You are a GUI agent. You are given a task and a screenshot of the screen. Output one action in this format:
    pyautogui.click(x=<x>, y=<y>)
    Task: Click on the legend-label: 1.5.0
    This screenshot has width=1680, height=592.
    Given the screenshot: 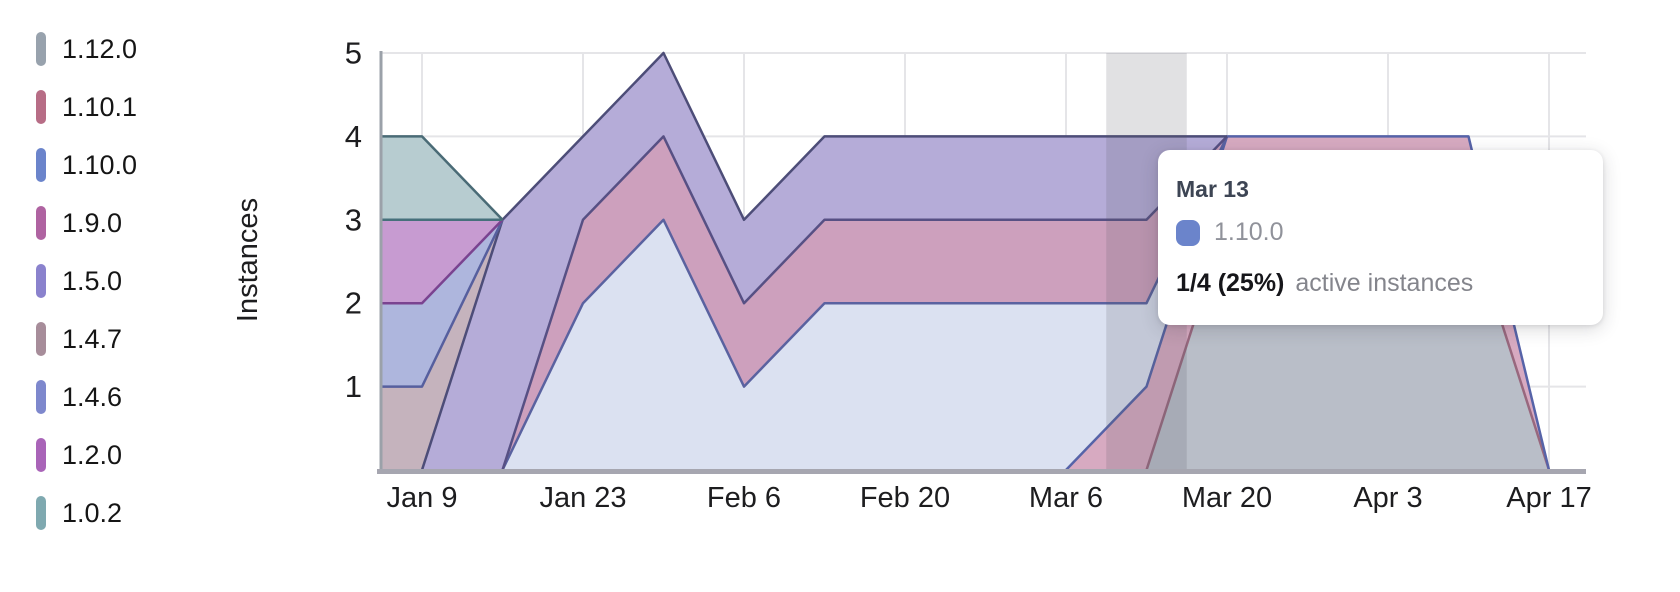 What is the action you would take?
    pyautogui.click(x=92, y=280)
    